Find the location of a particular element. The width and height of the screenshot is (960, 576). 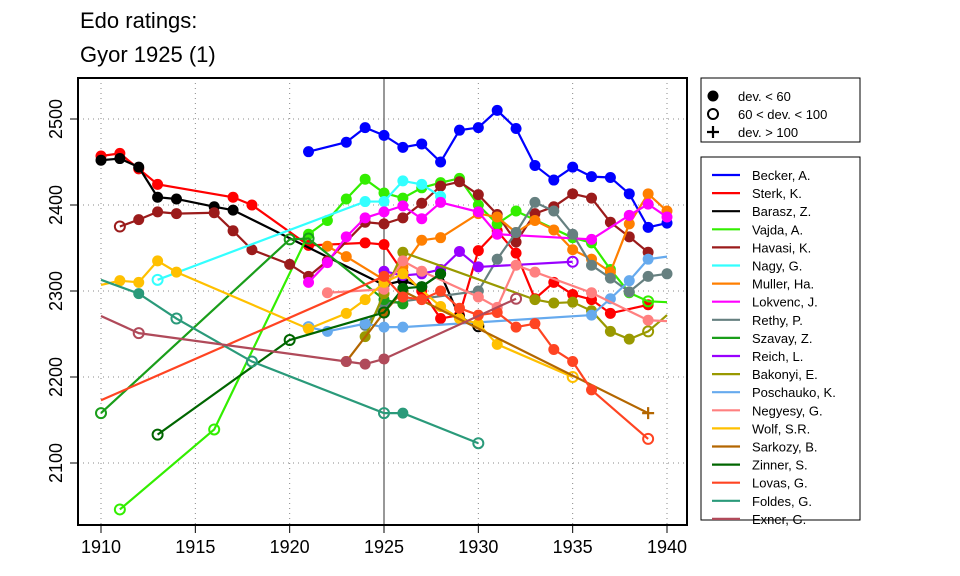

legend-label: Nagy, G. is located at coordinates (777, 266).